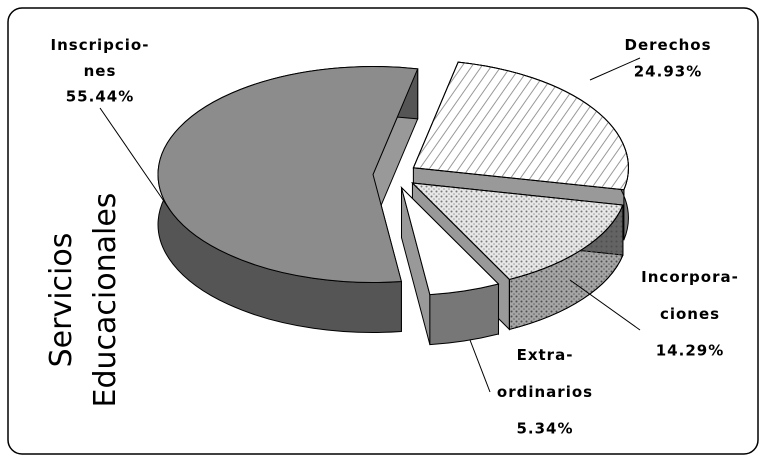  What do you see at coordinates (83, 300) in the screenshot?
I see `chart-title: Servicios Educacionales` at bounding box center [83, 300].